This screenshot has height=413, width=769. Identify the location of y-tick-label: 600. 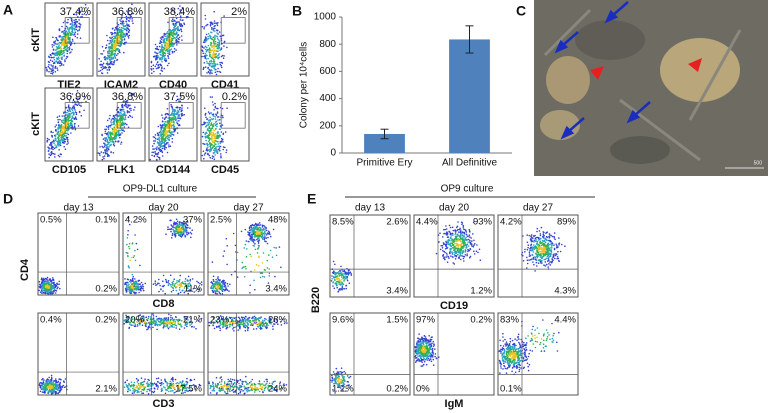
(327, 71).